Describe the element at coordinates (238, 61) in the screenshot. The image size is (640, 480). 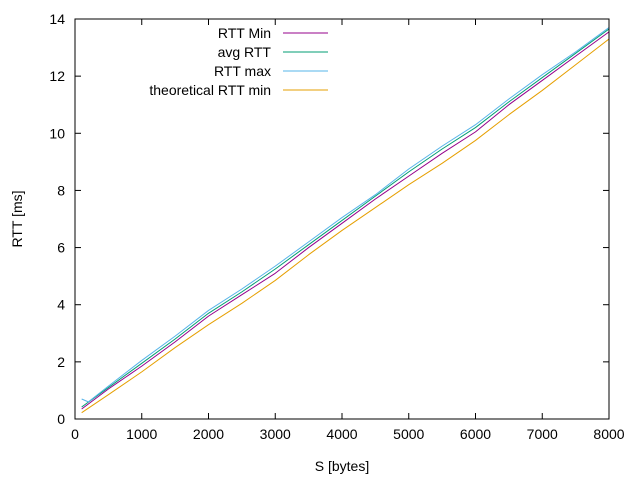
I see `legend: RTT Min avg RTT RTT max theoretical RTT min` at that location.